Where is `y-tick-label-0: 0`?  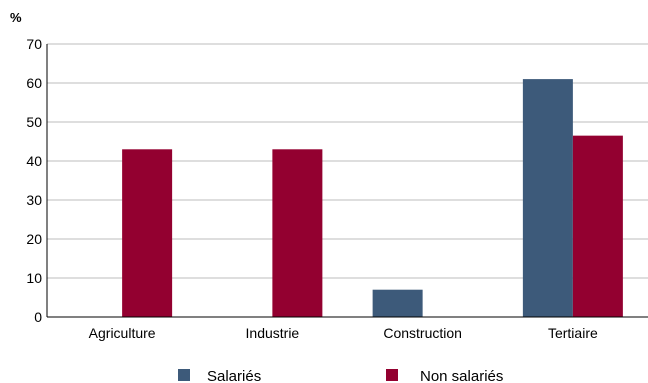 y-tick-label-0: 0 is located at coordinates (38, 317).